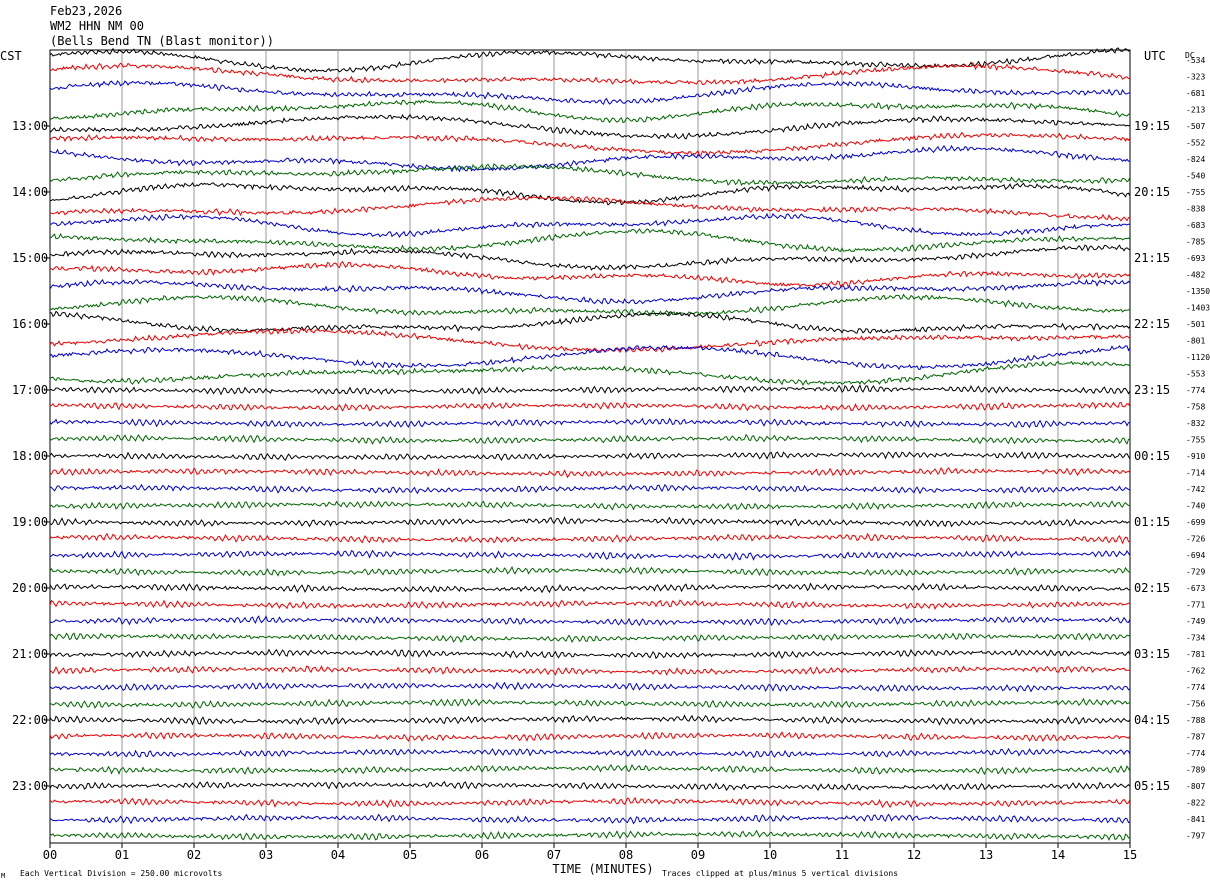 This screenshot has width=1210, height=886. What do you see at coordinates (1195, 720) in the screenshot?
I see `dc-offset-label: -788` at bounding box center [1195, 720].